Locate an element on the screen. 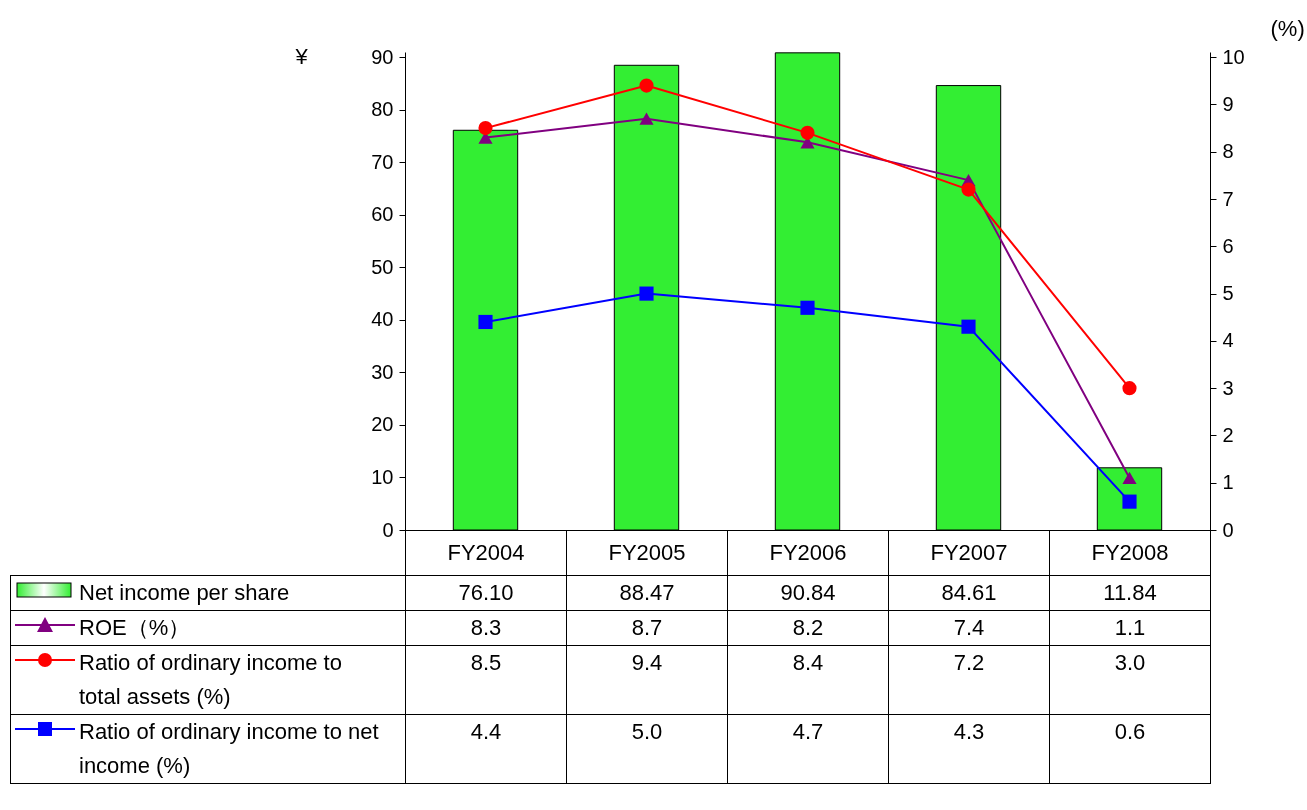 Image resolution: width=1307 pixels, height=810 pixels. data-label: 4.3 is located at coordinates (969, 749).